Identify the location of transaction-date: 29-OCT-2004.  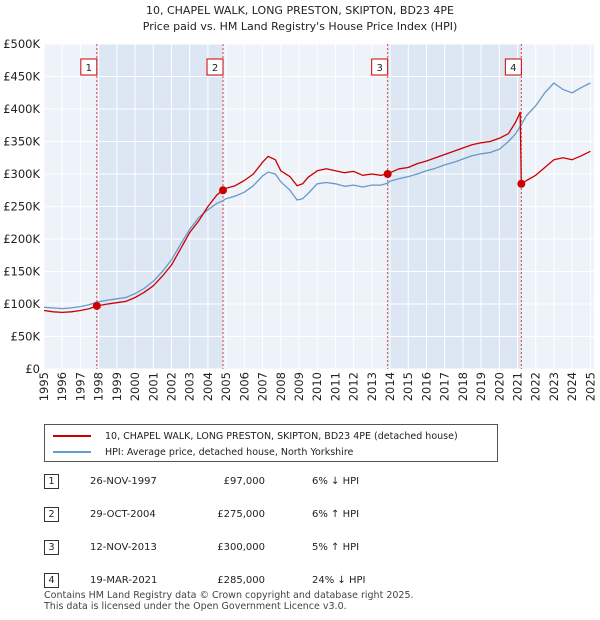
(123, 514).